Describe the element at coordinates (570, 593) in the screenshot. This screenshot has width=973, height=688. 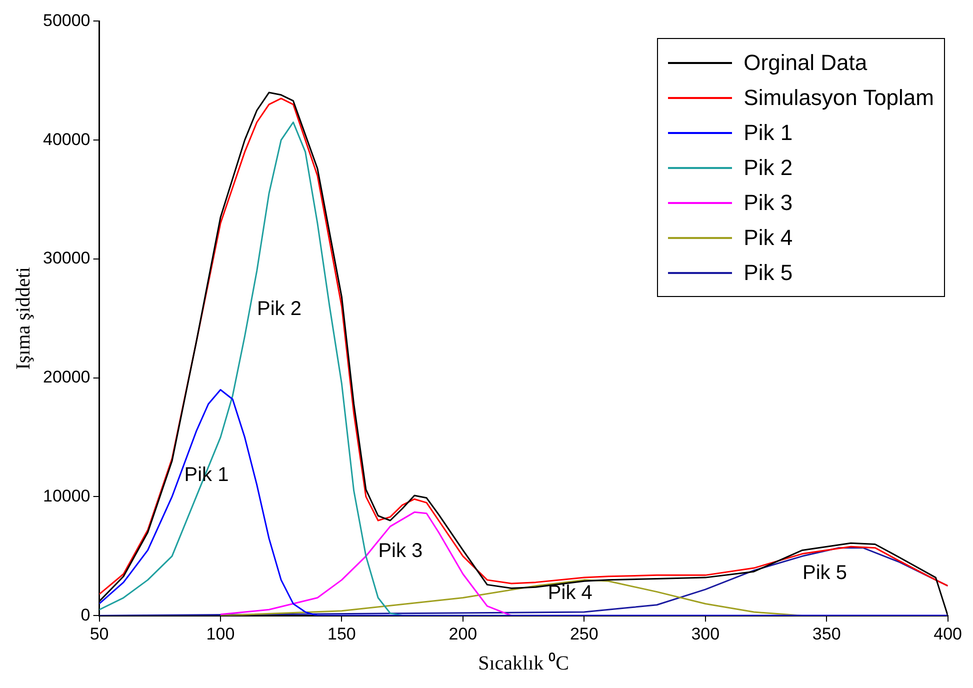
I see `annotation: Pik 4` at that location.